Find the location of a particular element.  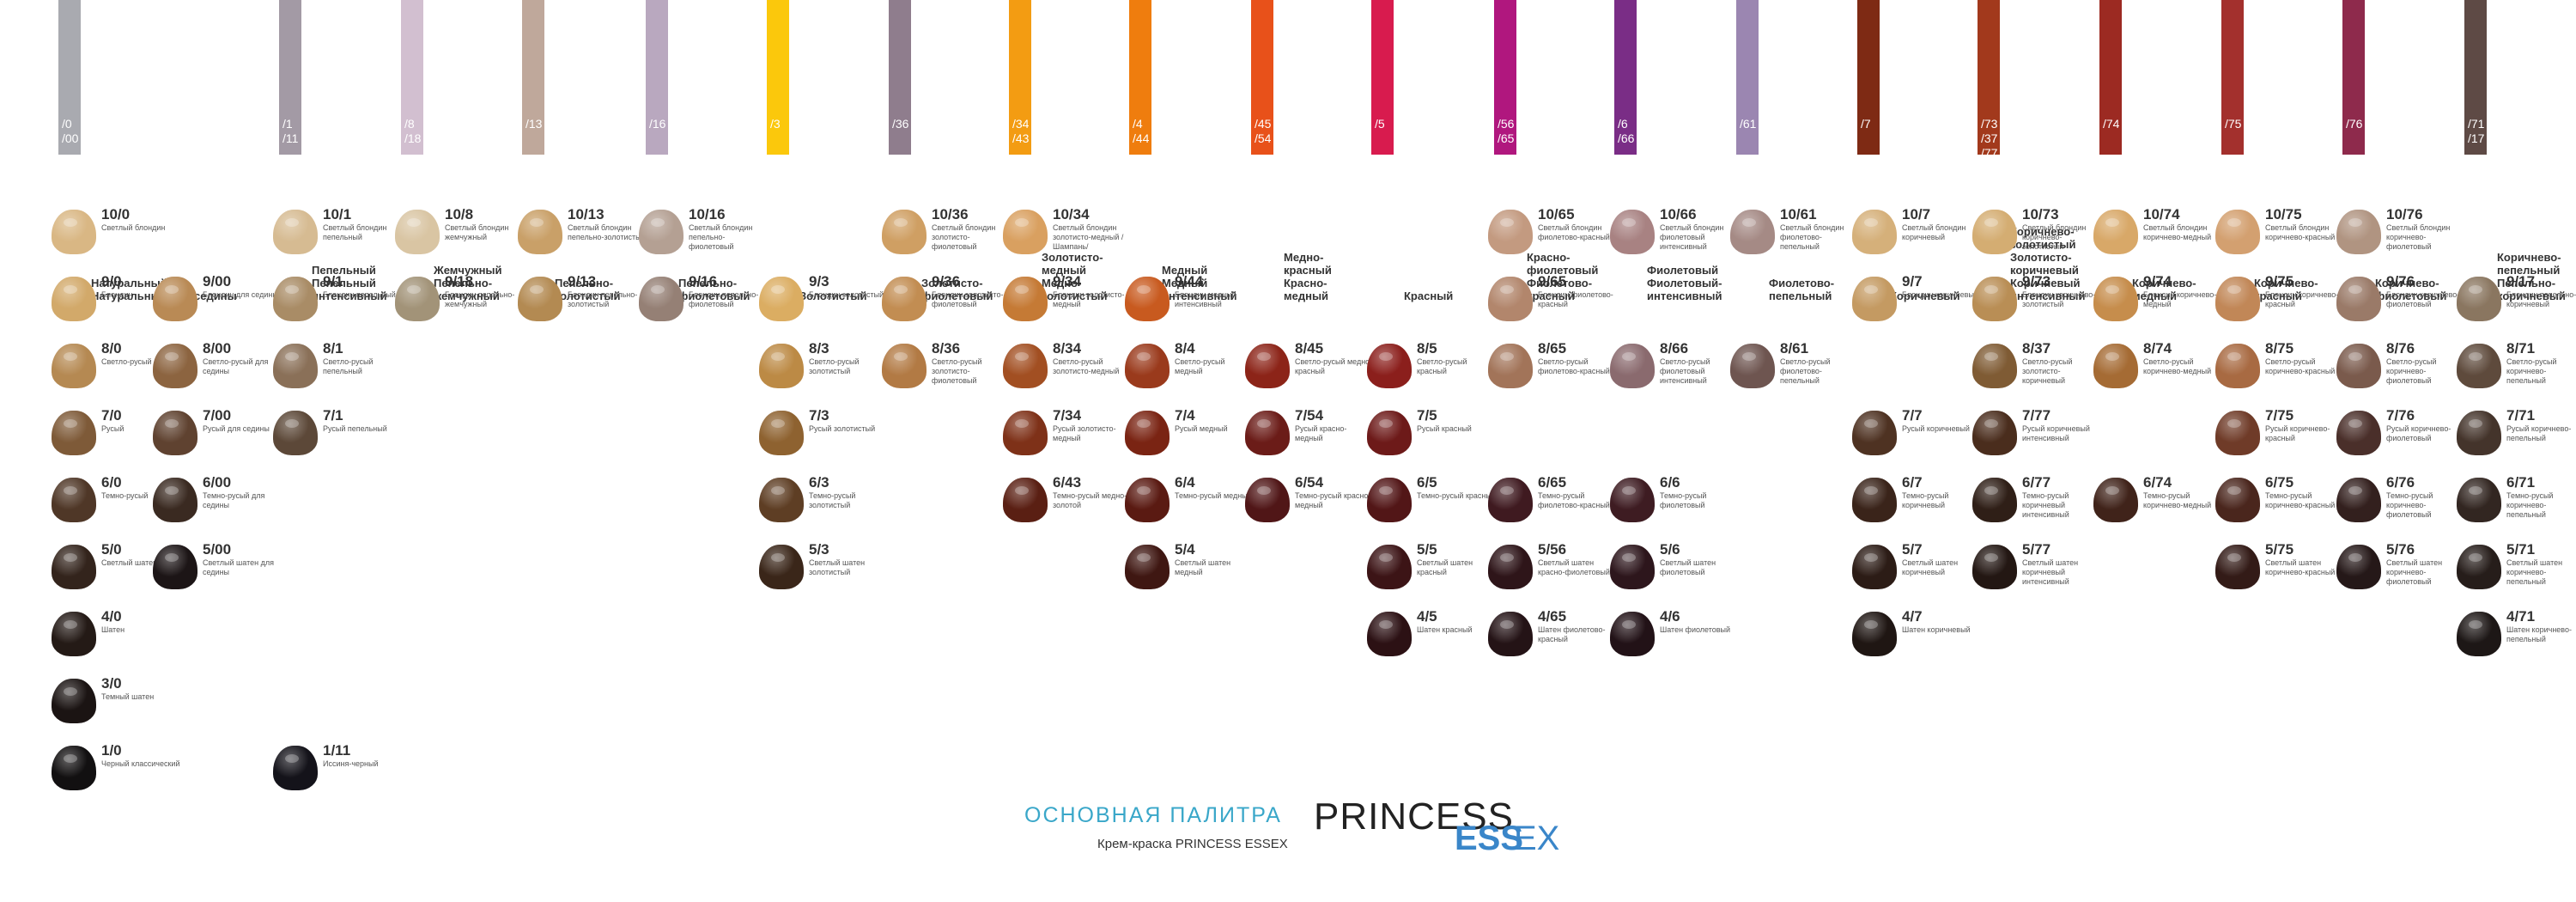

swatch-code: 5/4 is located at coordinates (1185, 549).